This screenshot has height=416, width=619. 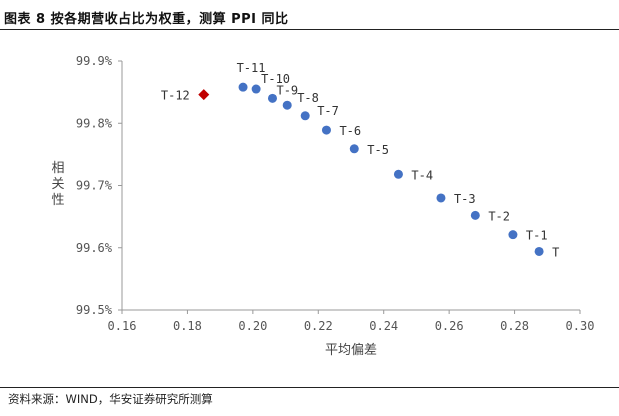 What do you see at coordinates (94, 186) in the screenshot?
I see `y-tick-label: 99.7%` at bounding box center [94, 186].